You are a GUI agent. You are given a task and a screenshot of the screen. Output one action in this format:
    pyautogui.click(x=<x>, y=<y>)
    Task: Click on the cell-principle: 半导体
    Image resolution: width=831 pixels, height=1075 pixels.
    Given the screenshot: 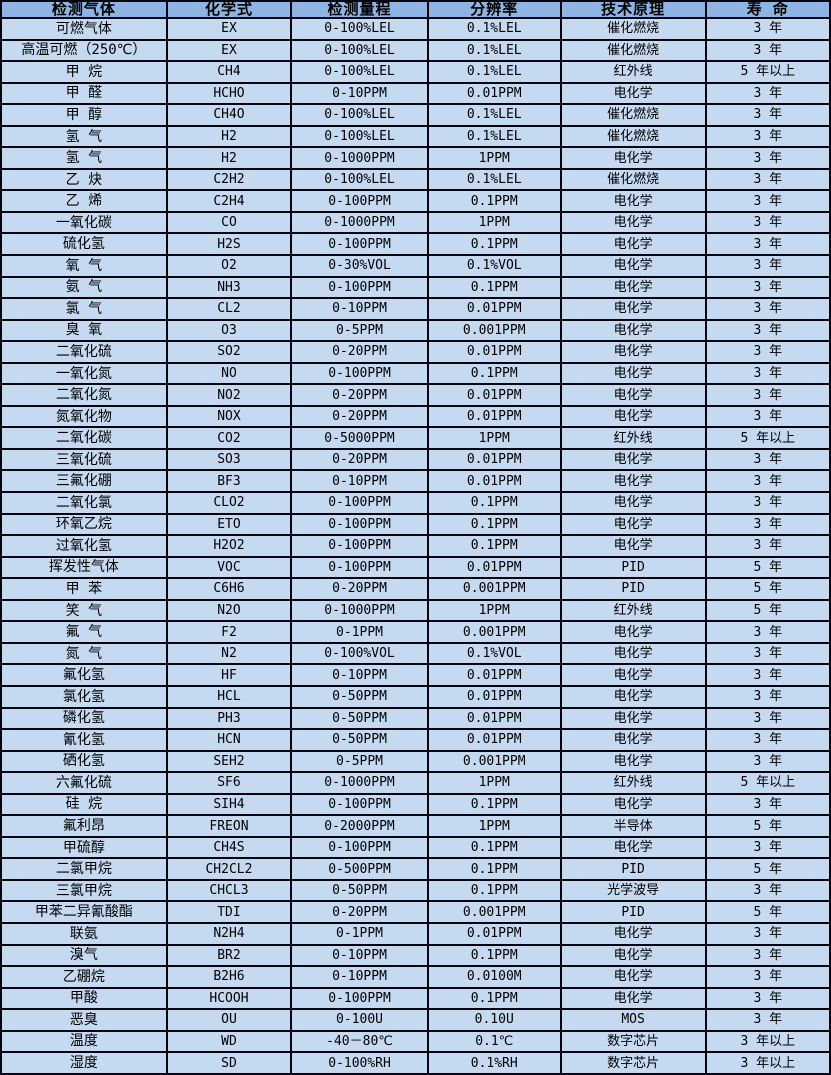 What is the action you would take?
    pyautogui.click(x=633, y=826)
    